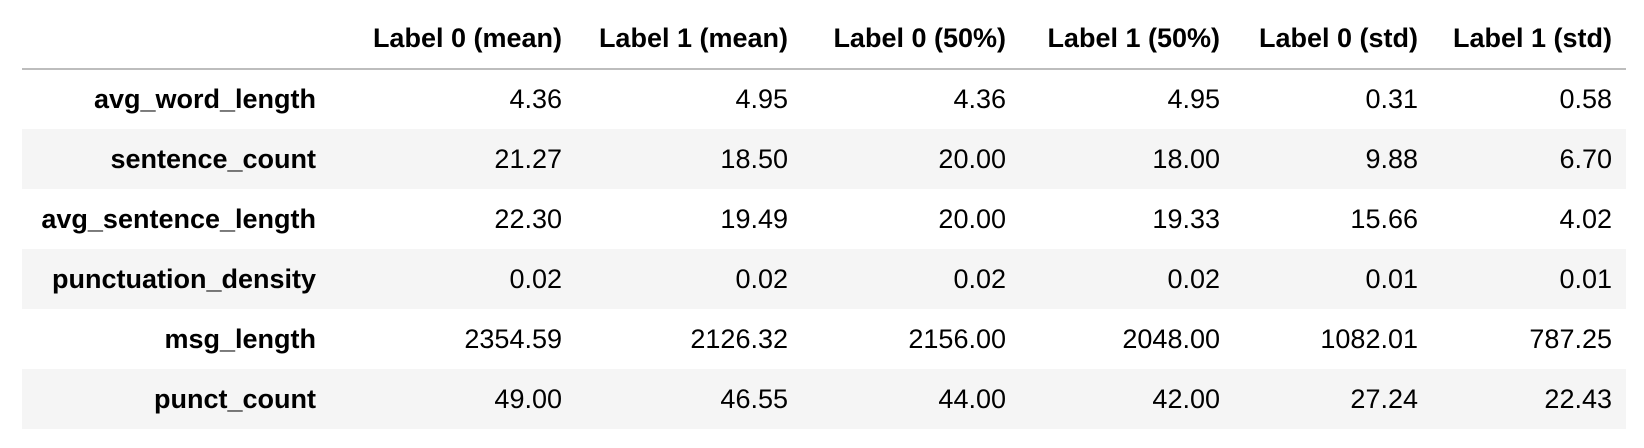 The height and width of the screenshot is (448, 1644). What do you see at coordinates (528, 218) in the screenshot?
I see `table-cell: 22.30` at bounding box center [528, 218].